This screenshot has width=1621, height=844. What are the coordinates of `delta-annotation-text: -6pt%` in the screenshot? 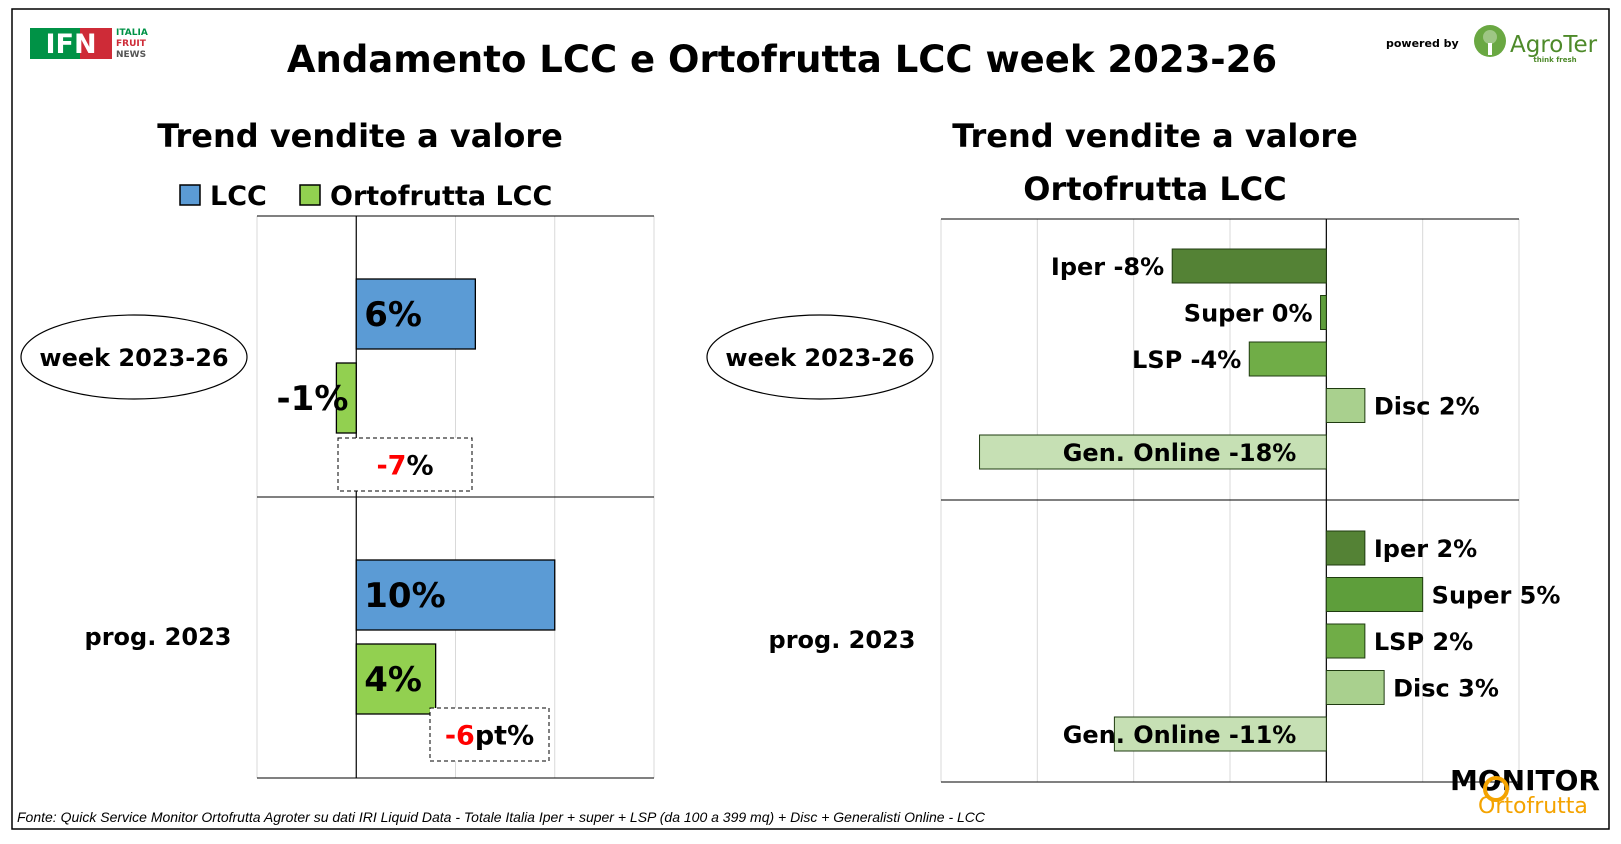 It's located at (489, 736).